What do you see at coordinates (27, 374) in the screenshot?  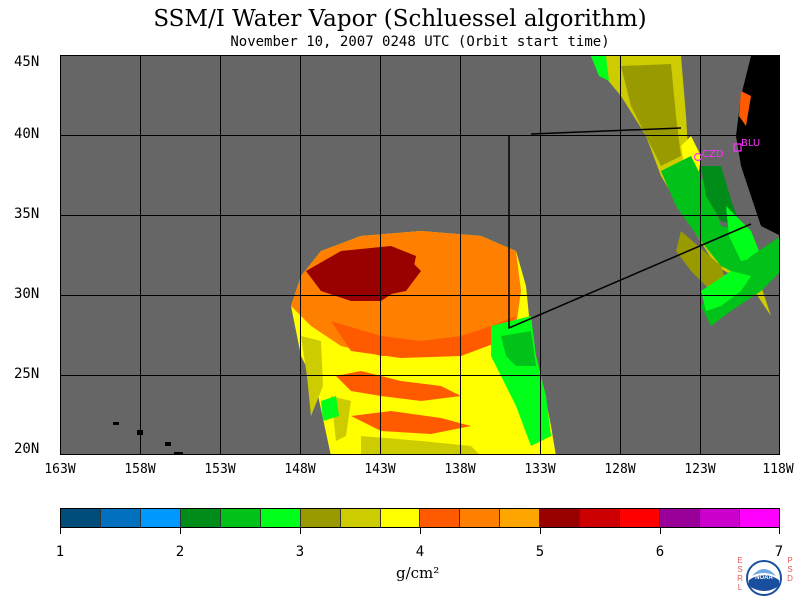 I see `lat-label-25n: 25N` at bounding box center [27, 374].